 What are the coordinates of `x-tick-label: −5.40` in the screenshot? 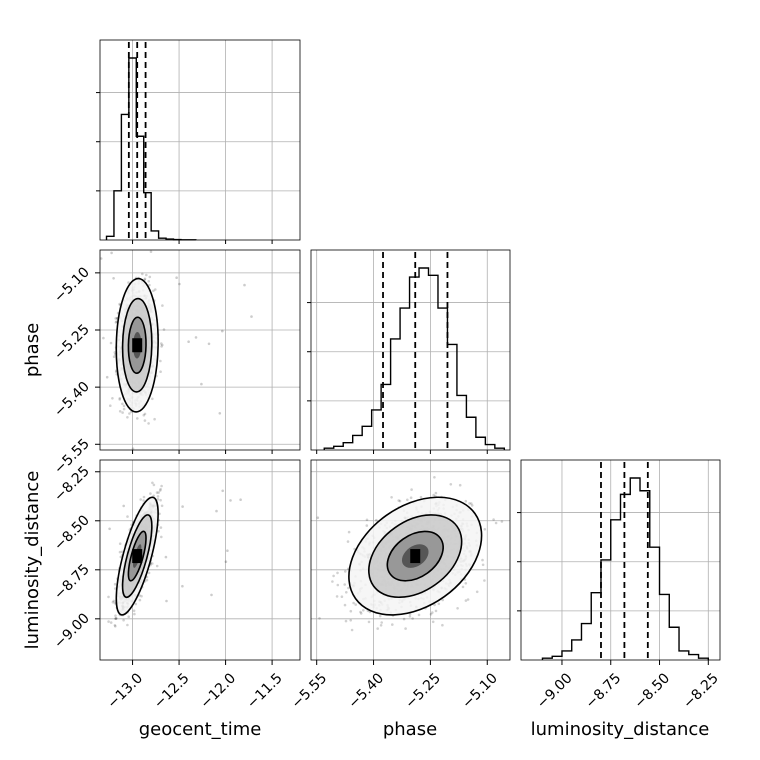 It's located at (367, 691).